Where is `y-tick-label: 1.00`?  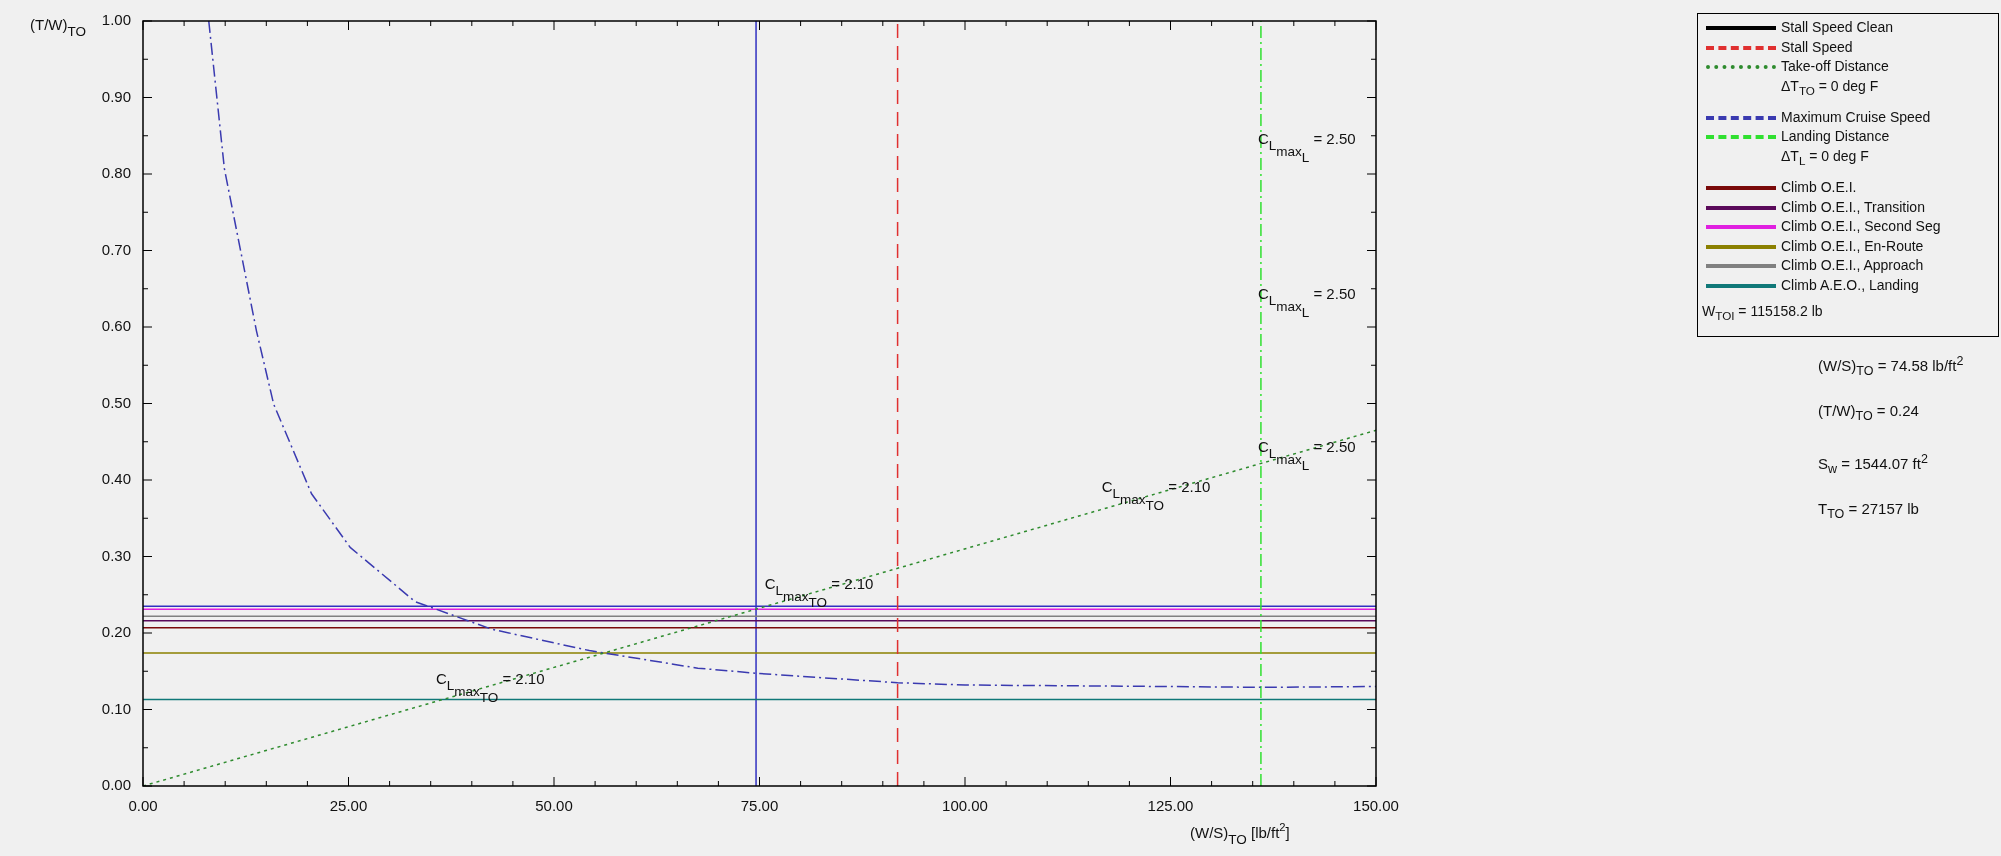
y-tick-label: 1.00 is located at coordinates (116, 20).